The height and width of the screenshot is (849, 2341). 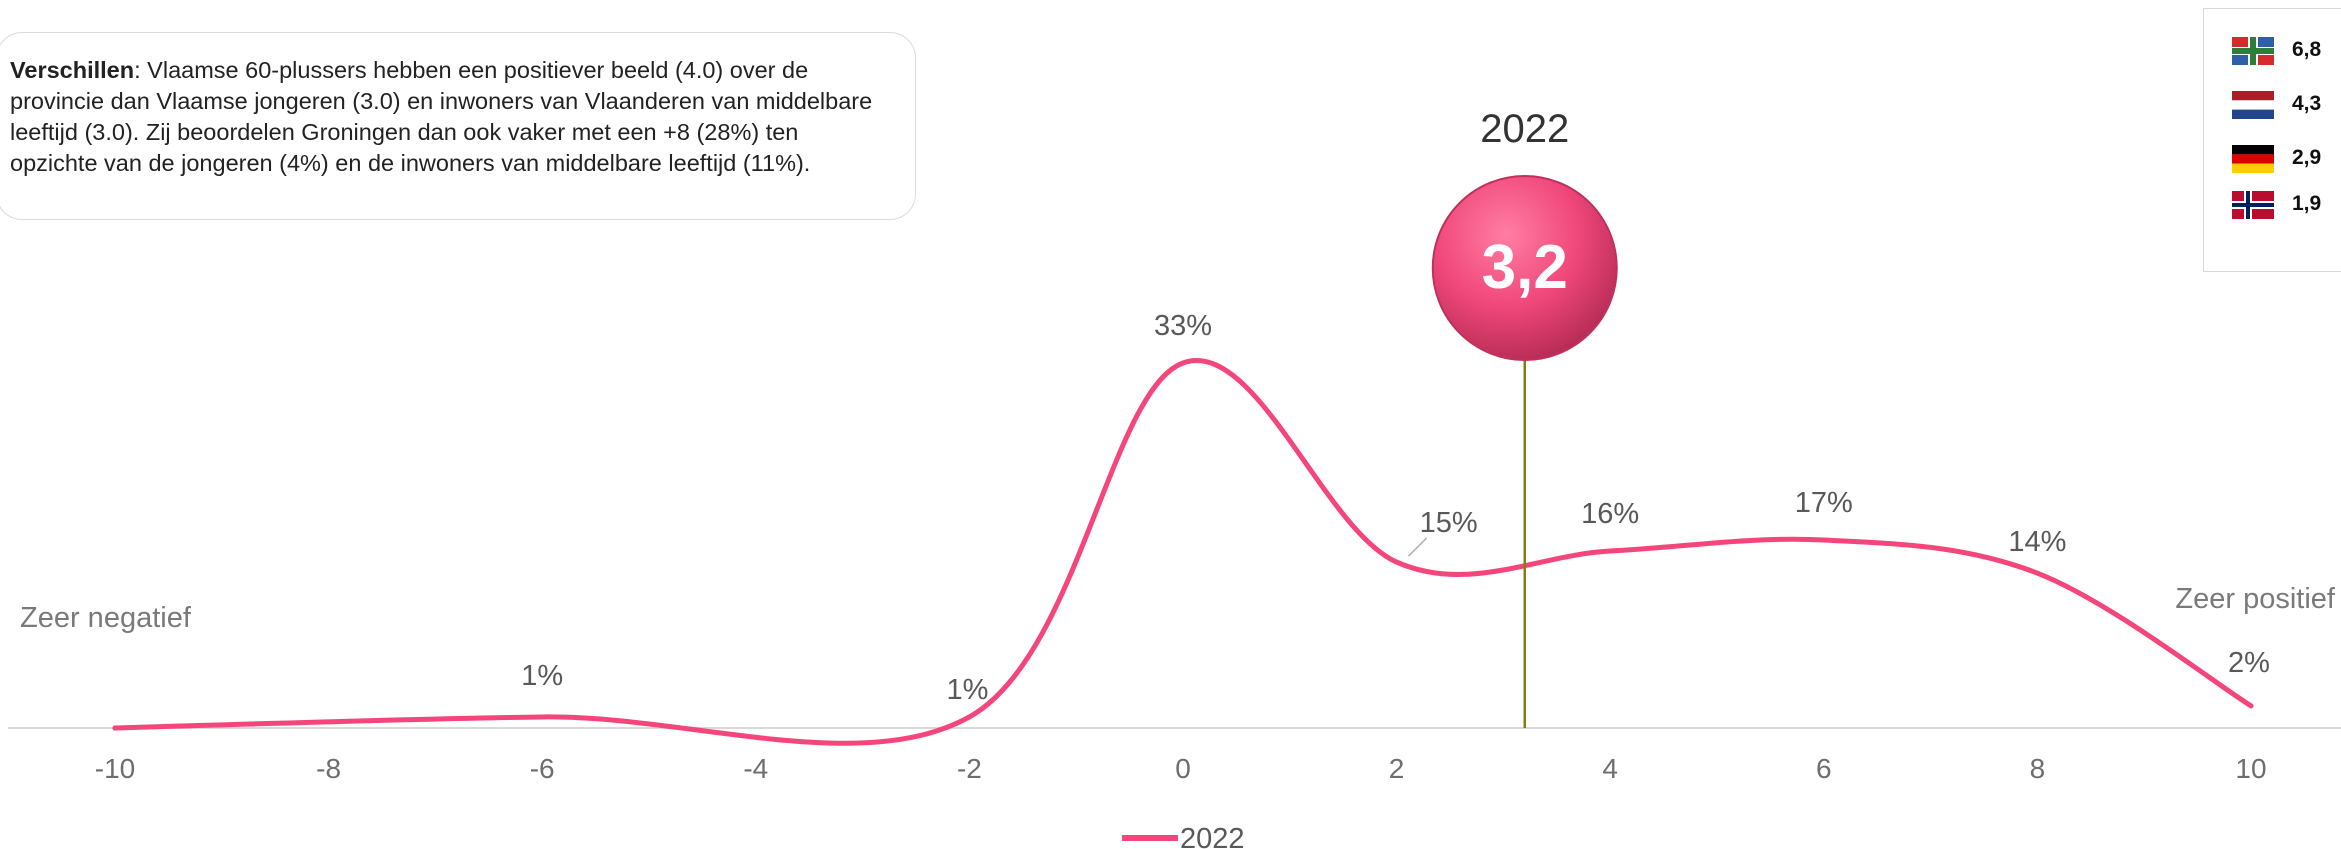 I want to click on legend-row-norway: 1,9, so click(x=2286, y=206).